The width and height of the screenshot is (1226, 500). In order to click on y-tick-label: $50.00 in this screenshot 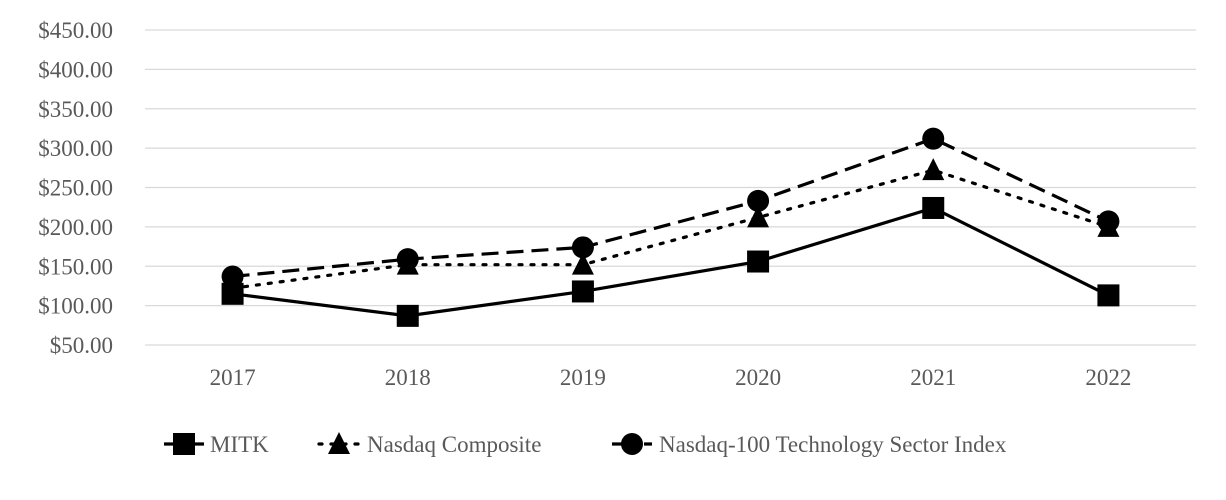, I will do `click(81, 345)`.